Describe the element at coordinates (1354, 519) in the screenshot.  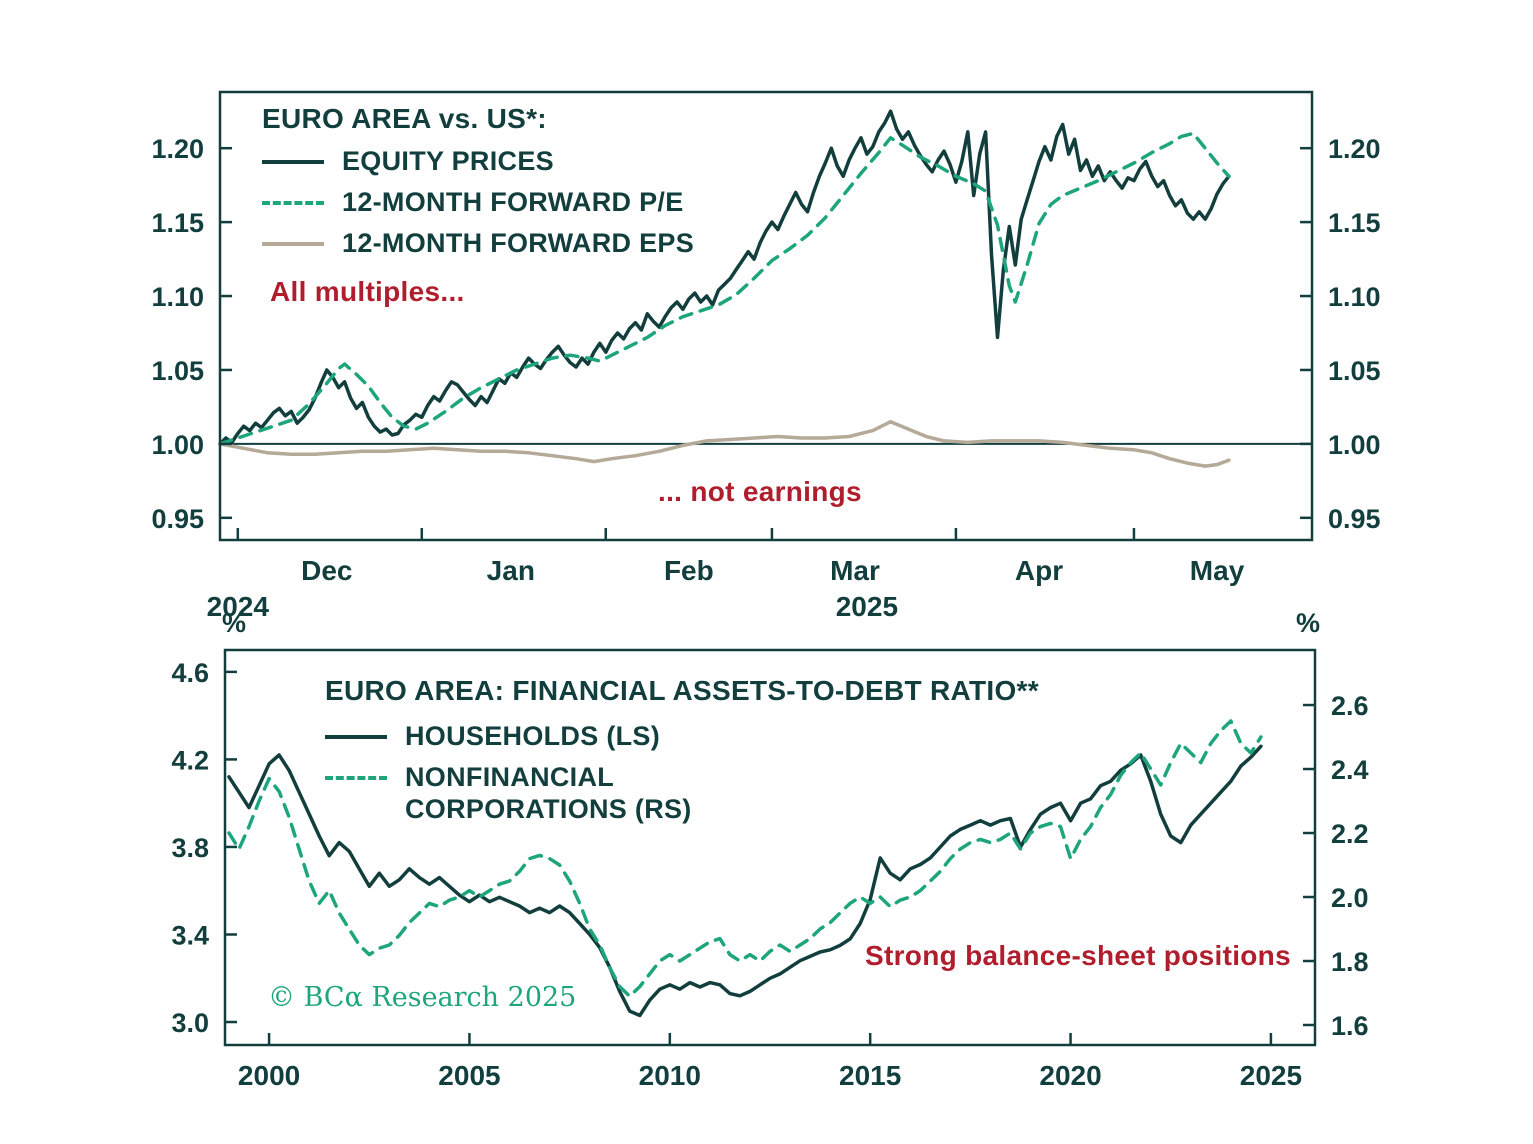
I see `y-right-tick-label: 0.95` at that location.